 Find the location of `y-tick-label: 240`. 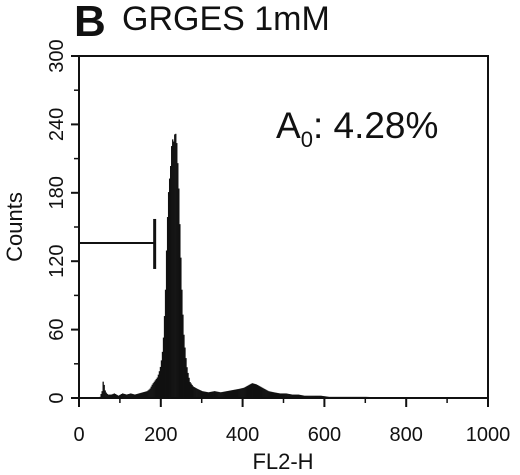

y-tick-label: 240 is located at coordinates (57, 124).